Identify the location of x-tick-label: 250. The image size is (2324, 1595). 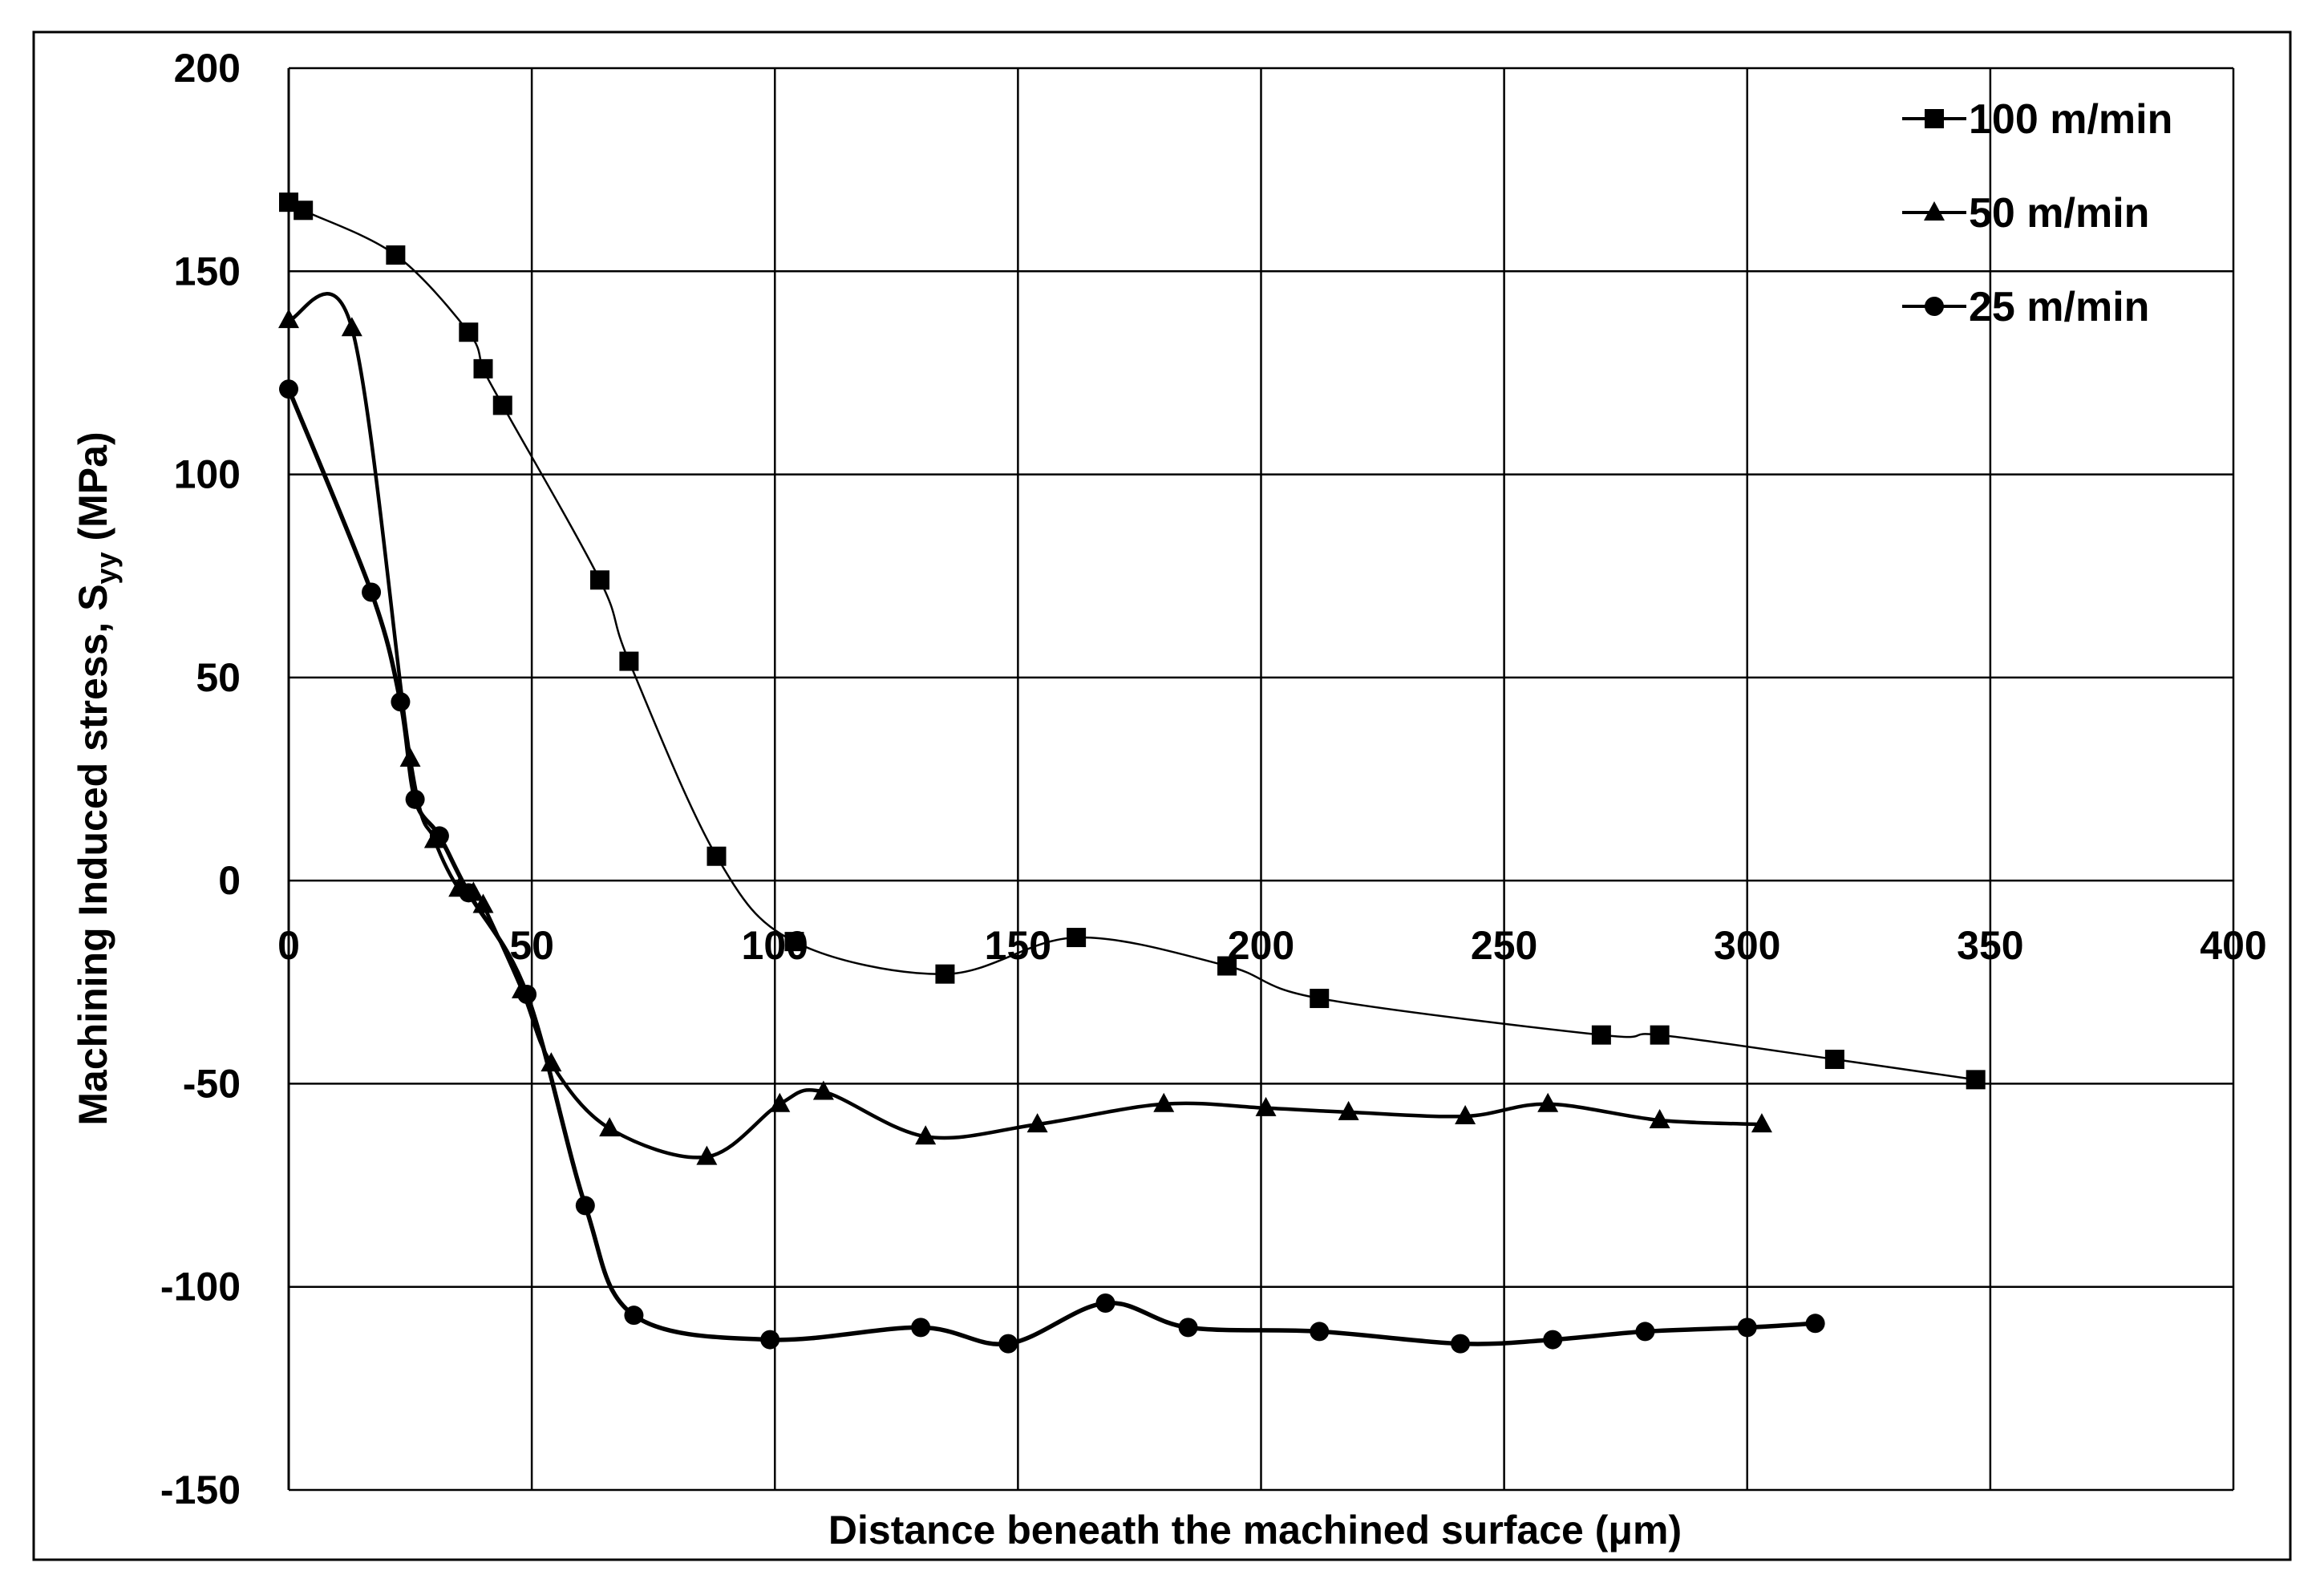
(1504, 946).